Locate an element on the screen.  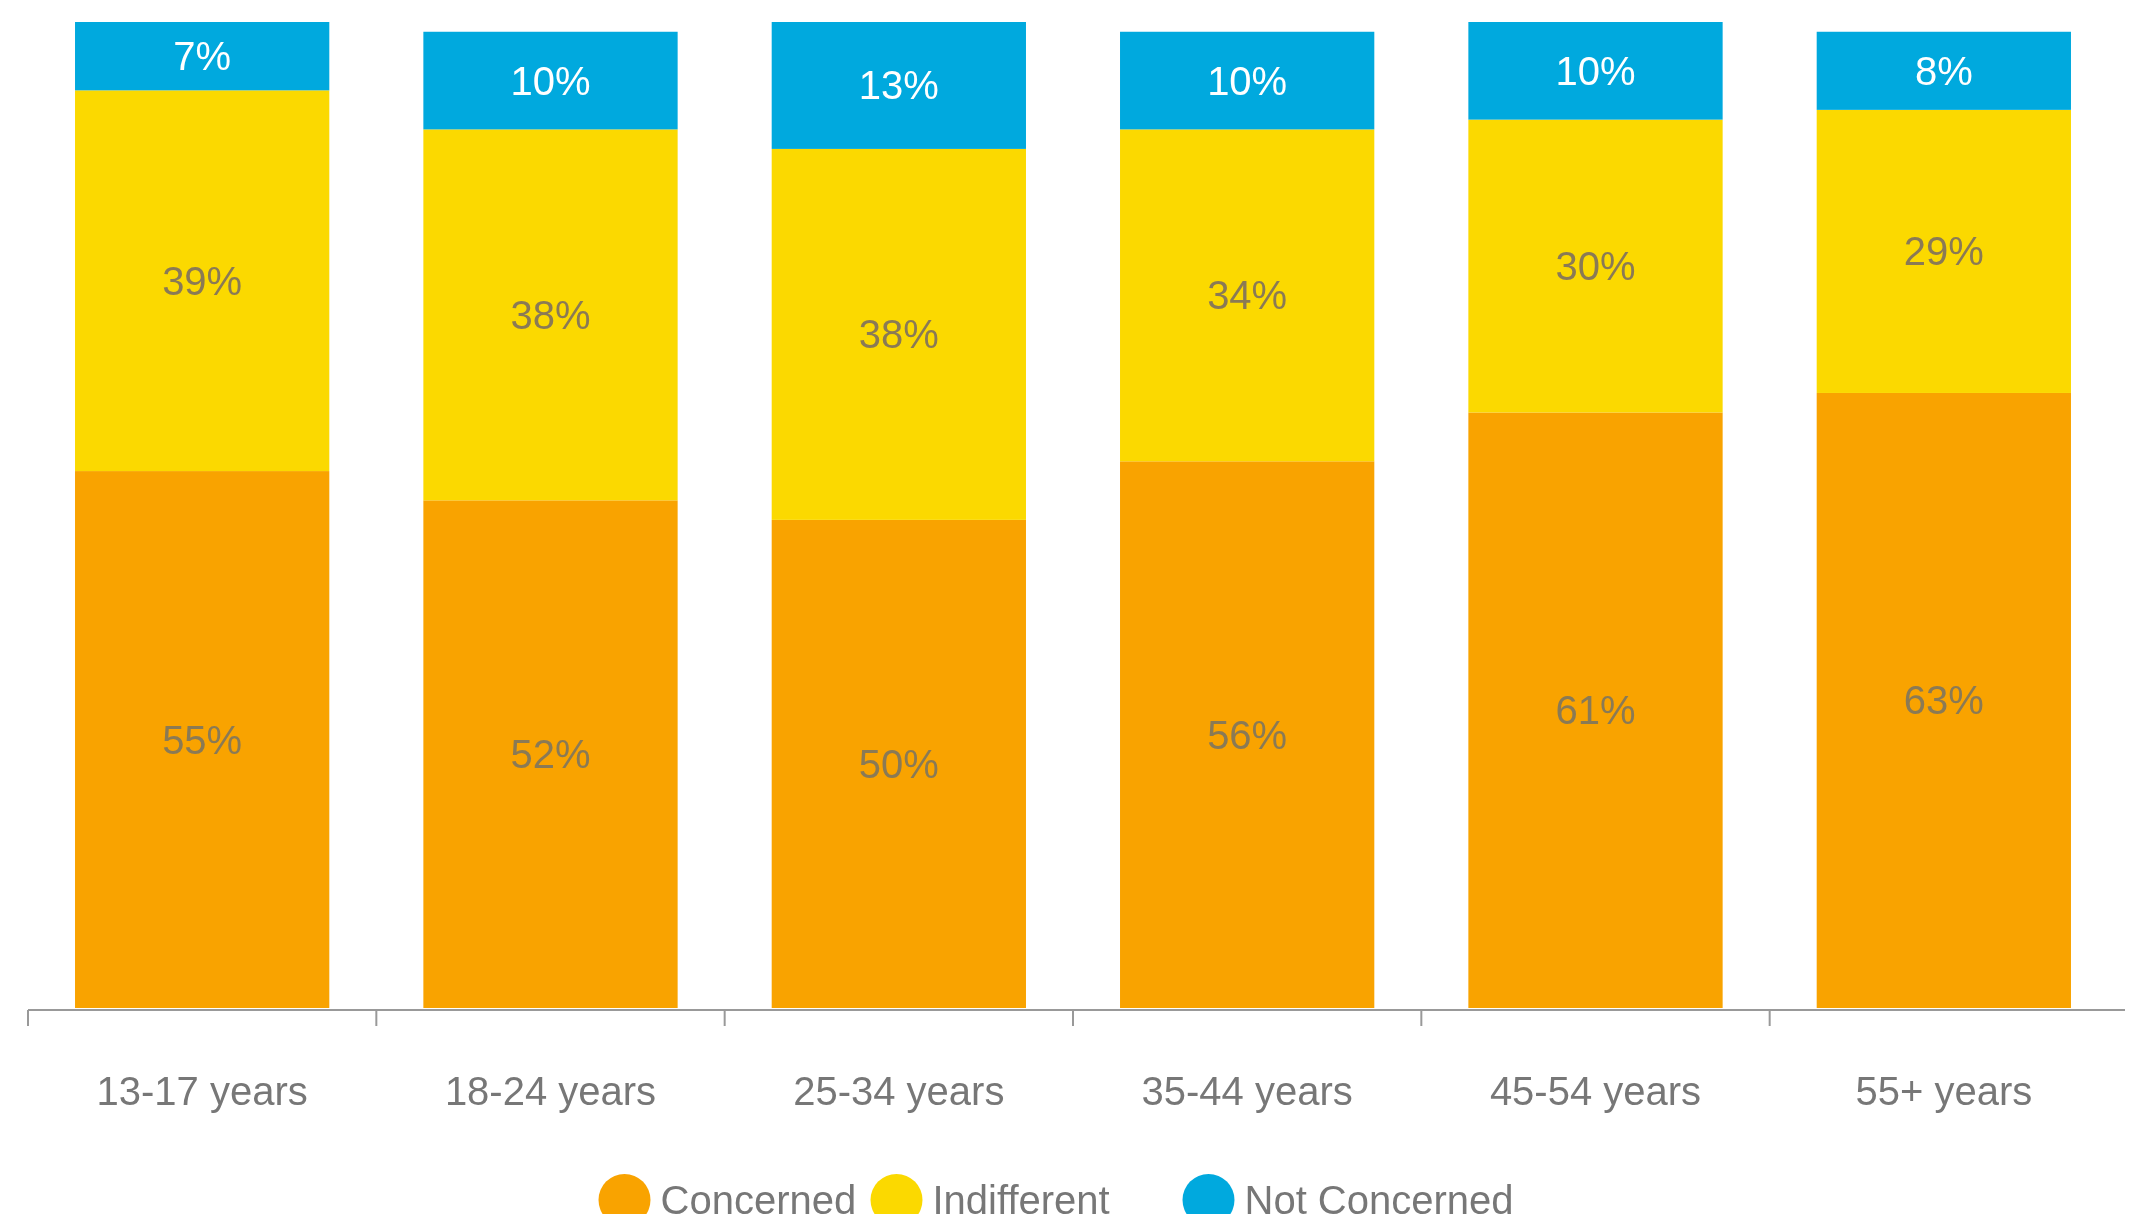
data-label: 50% is located at coordinates (898, 763).